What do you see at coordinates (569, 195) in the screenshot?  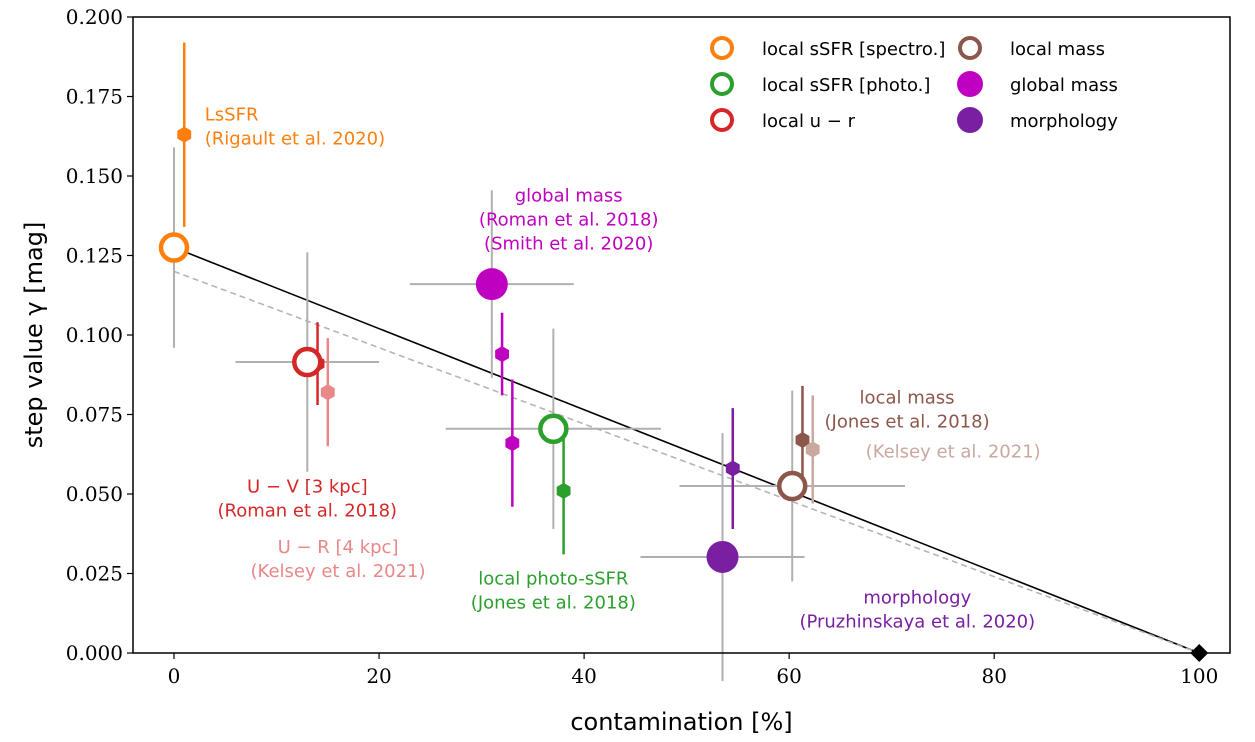 I see `annotation-line: global mass` at bounding box center [569, 195].